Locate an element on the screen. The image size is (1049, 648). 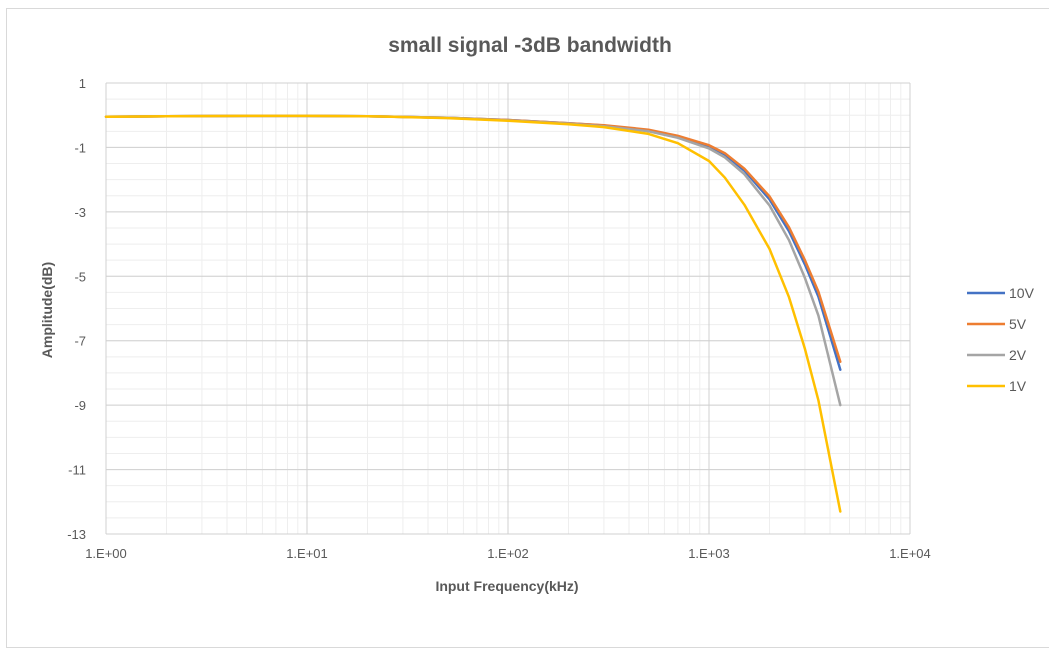
y-tick-label: -1 is located at coordinates (80, 147).